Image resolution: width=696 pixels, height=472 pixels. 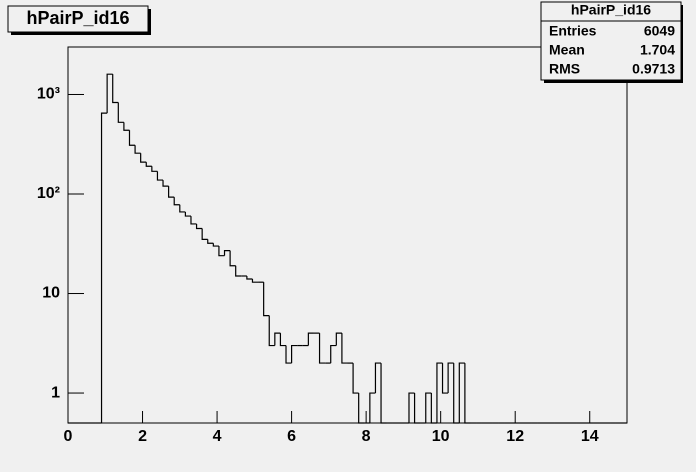 What do you see at coordinates (51, 293) in the screenshot?
I see `y-tick-label: 10` at bounding box center [51, 293].